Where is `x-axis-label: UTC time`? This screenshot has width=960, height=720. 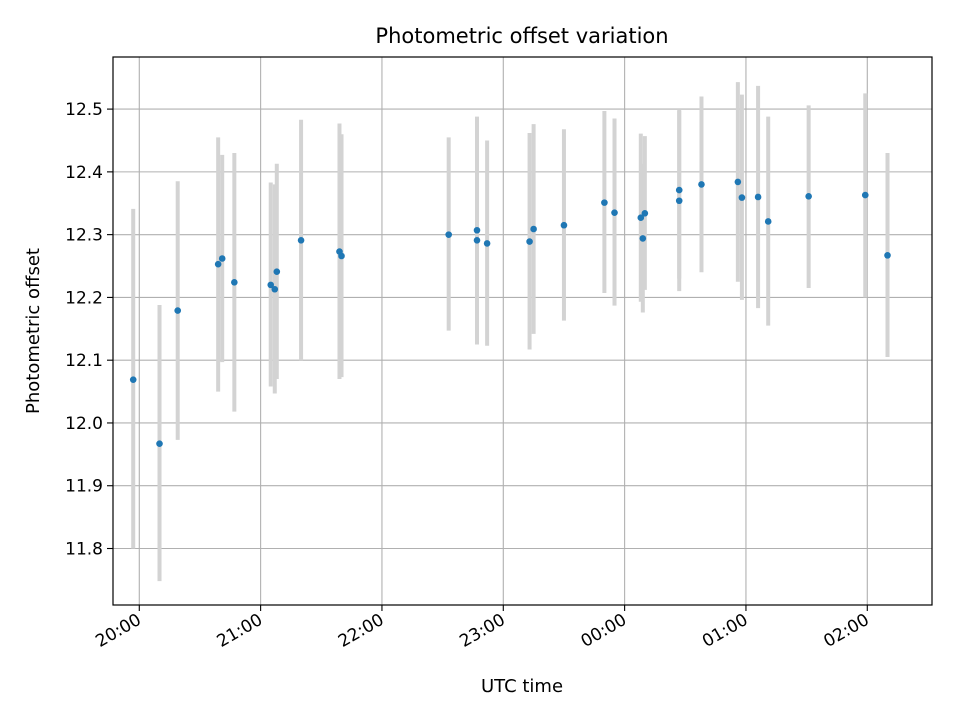
x-axis-label: UTC time is located at coordinates (522, 686).